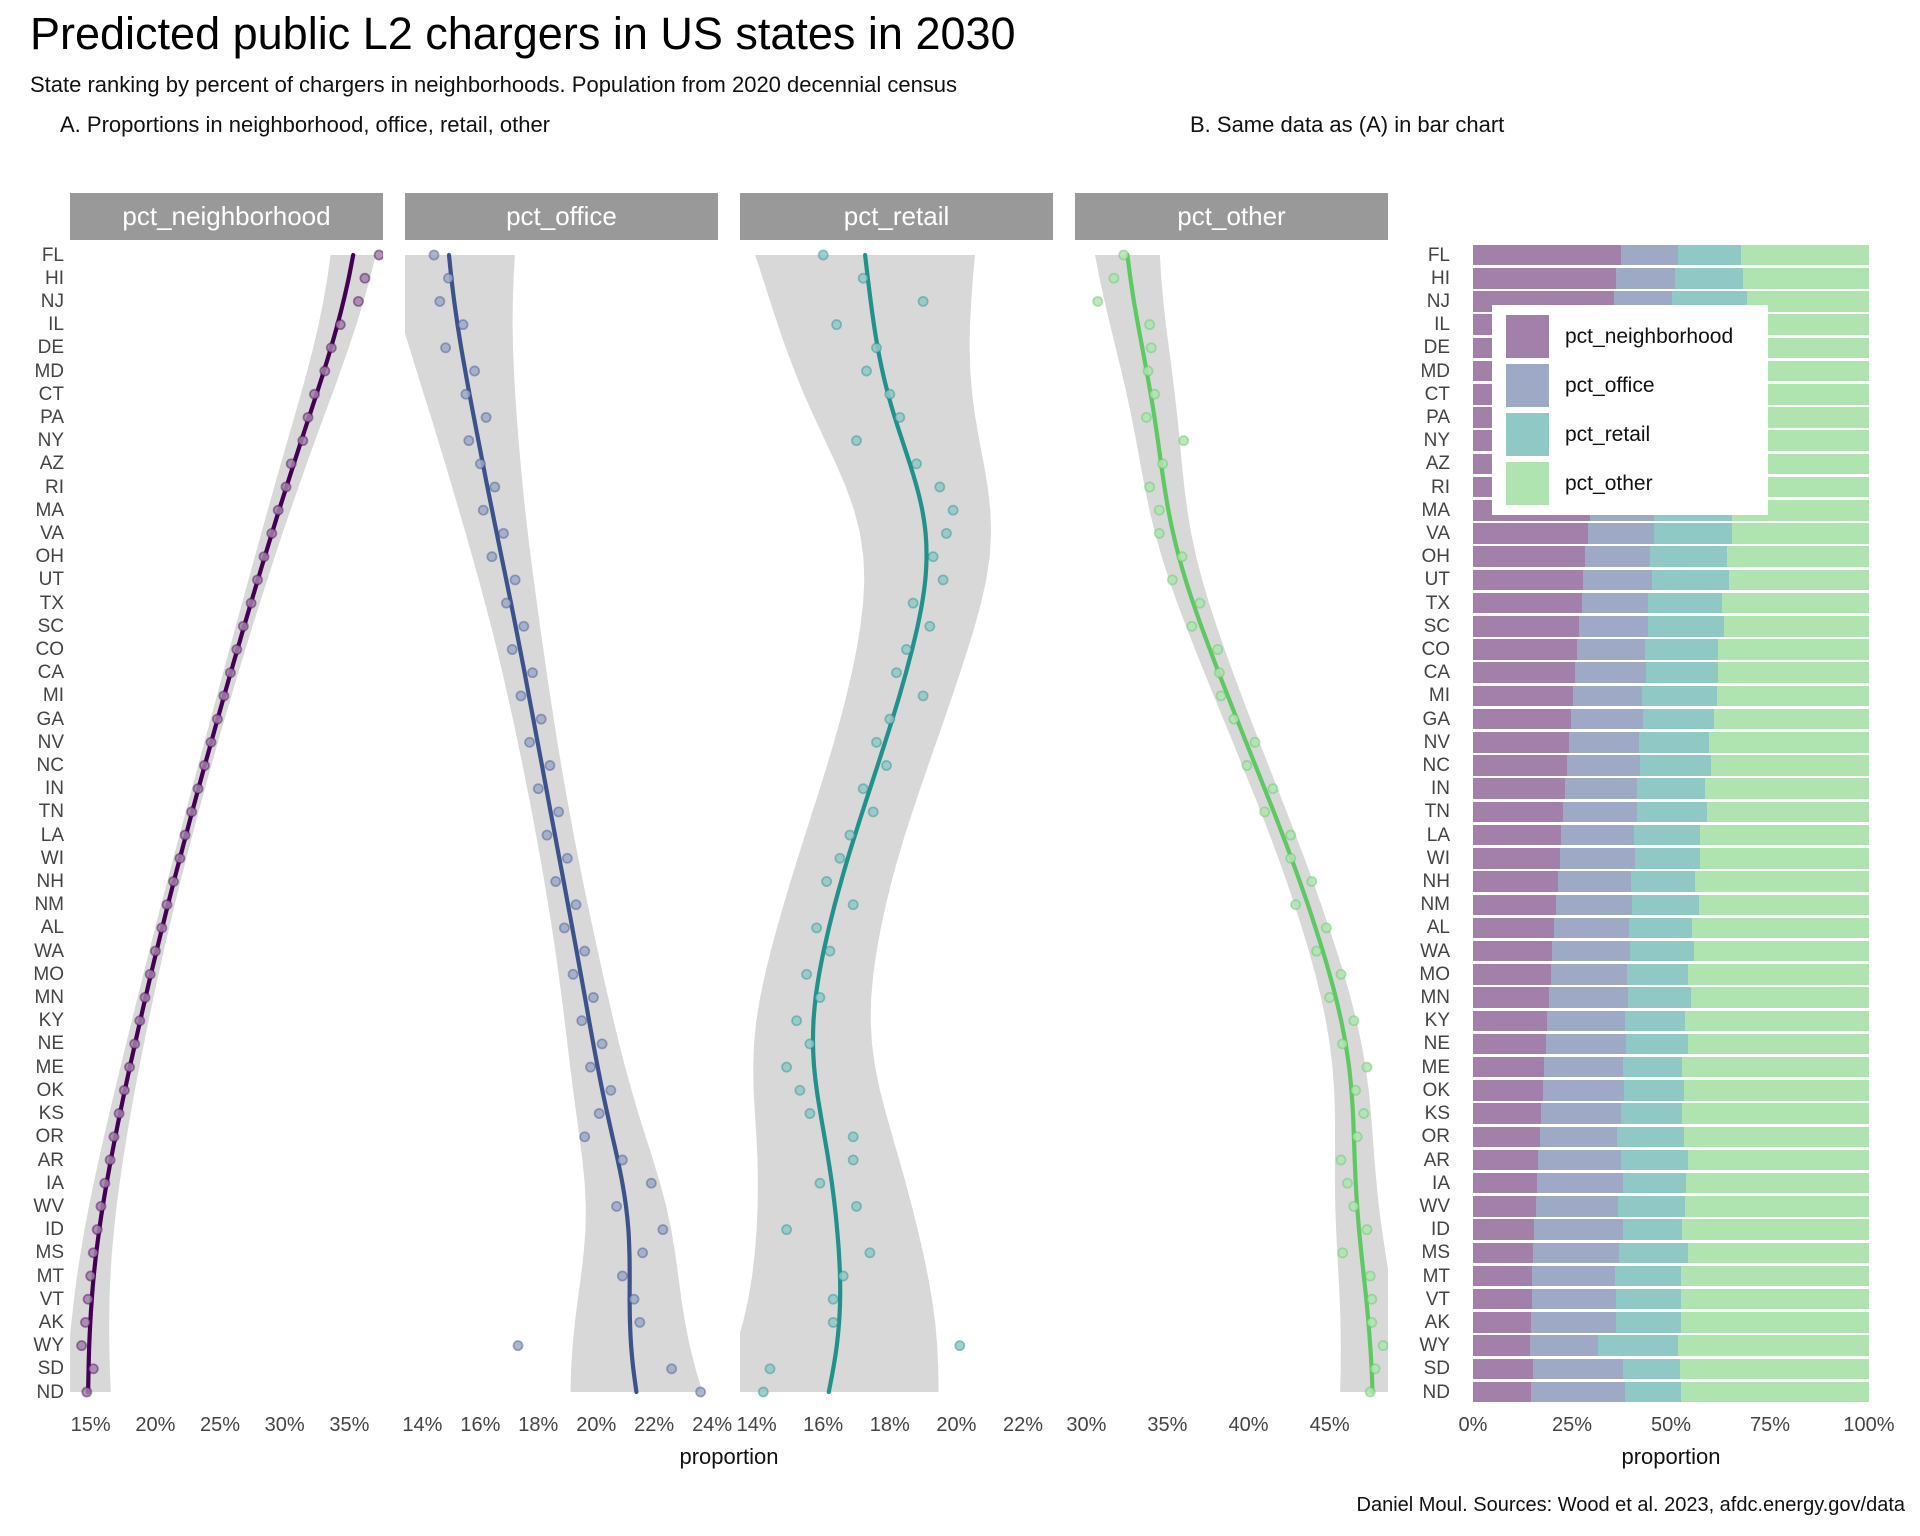 The height and width of the screenshot is (1536, 1920). I want to click on state-label: HI, so click(1440, 278).